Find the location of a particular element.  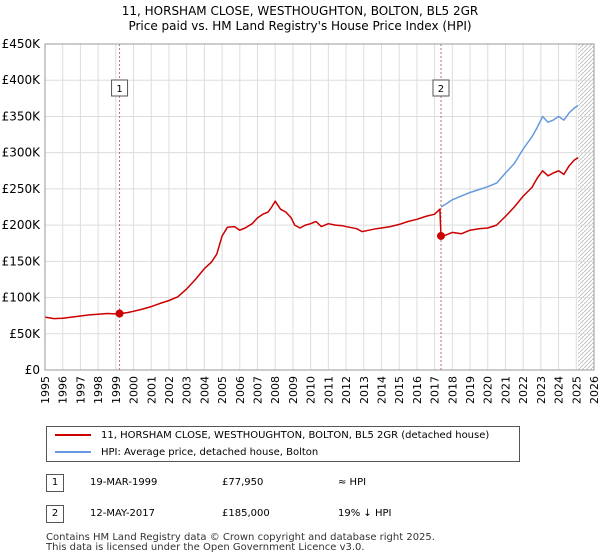

x-tick-label: 2011 is located at coordinates (328, 390).